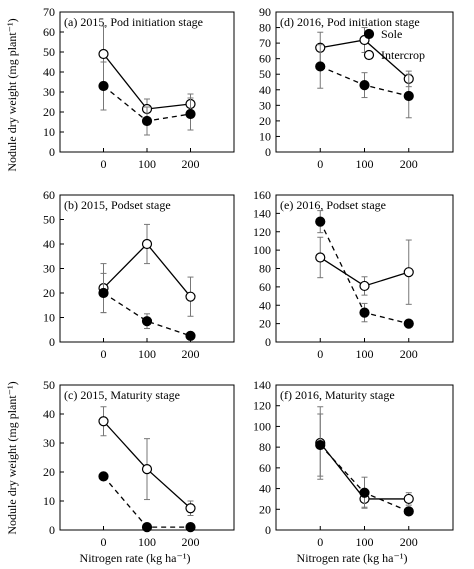 The height and width of the screenshot is (569, 474). I want to click on panel-d-ytick-label: 70, so click(265, 43).